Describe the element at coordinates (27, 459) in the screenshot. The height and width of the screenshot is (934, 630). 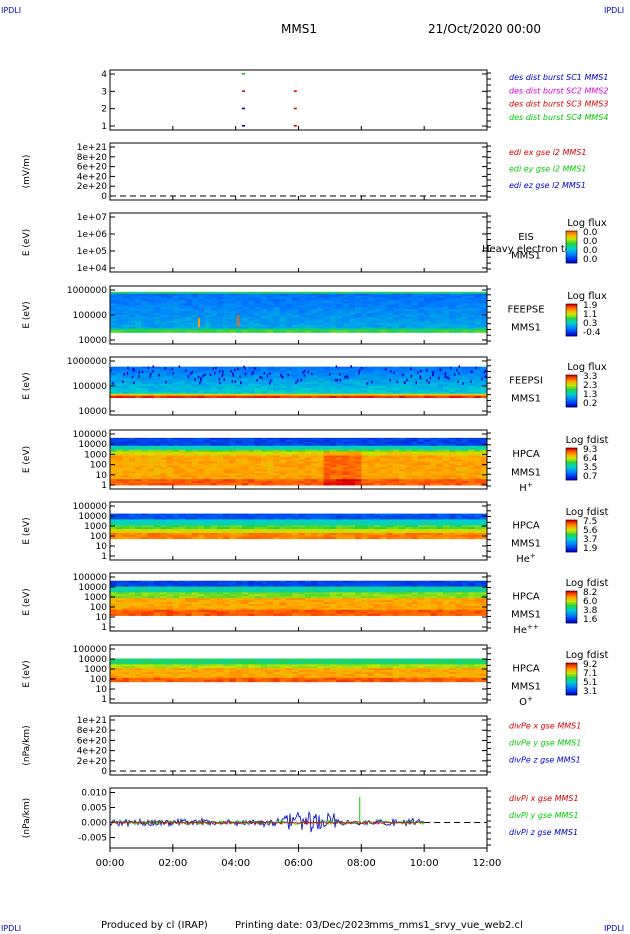
I see `y-axis-label: E (eV)` at that location.